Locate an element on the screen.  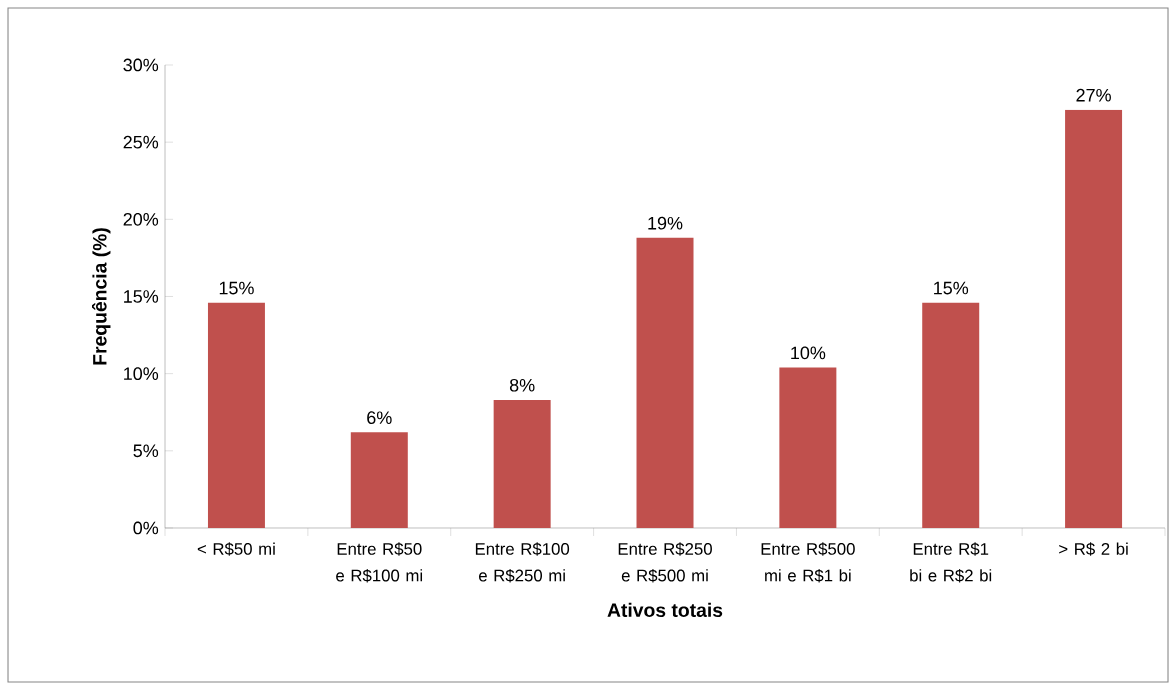
y-tick-label: 25% is located at coordinates (141, 142).